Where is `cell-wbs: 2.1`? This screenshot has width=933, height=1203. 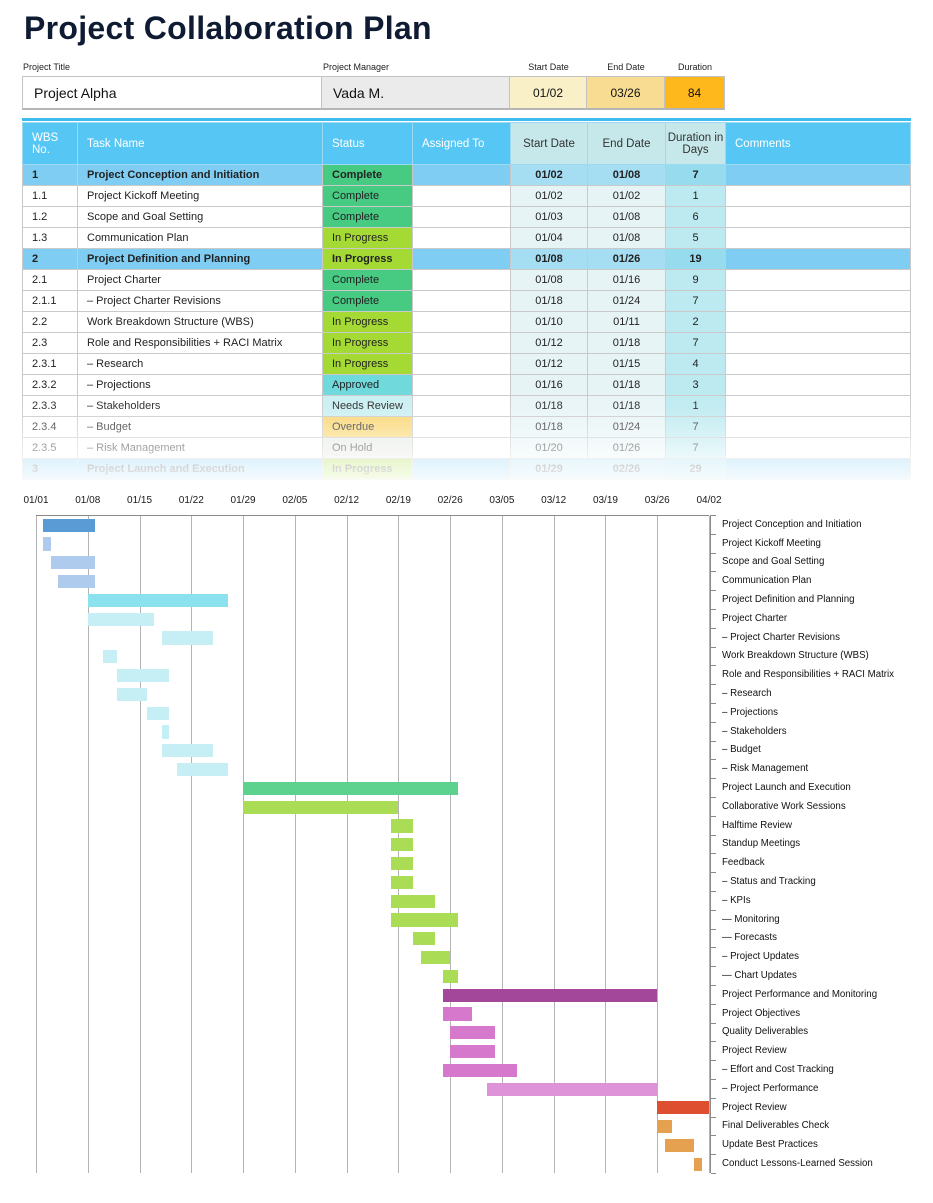
cell-wbs: 2.1 is located at coordinates (50, 280).